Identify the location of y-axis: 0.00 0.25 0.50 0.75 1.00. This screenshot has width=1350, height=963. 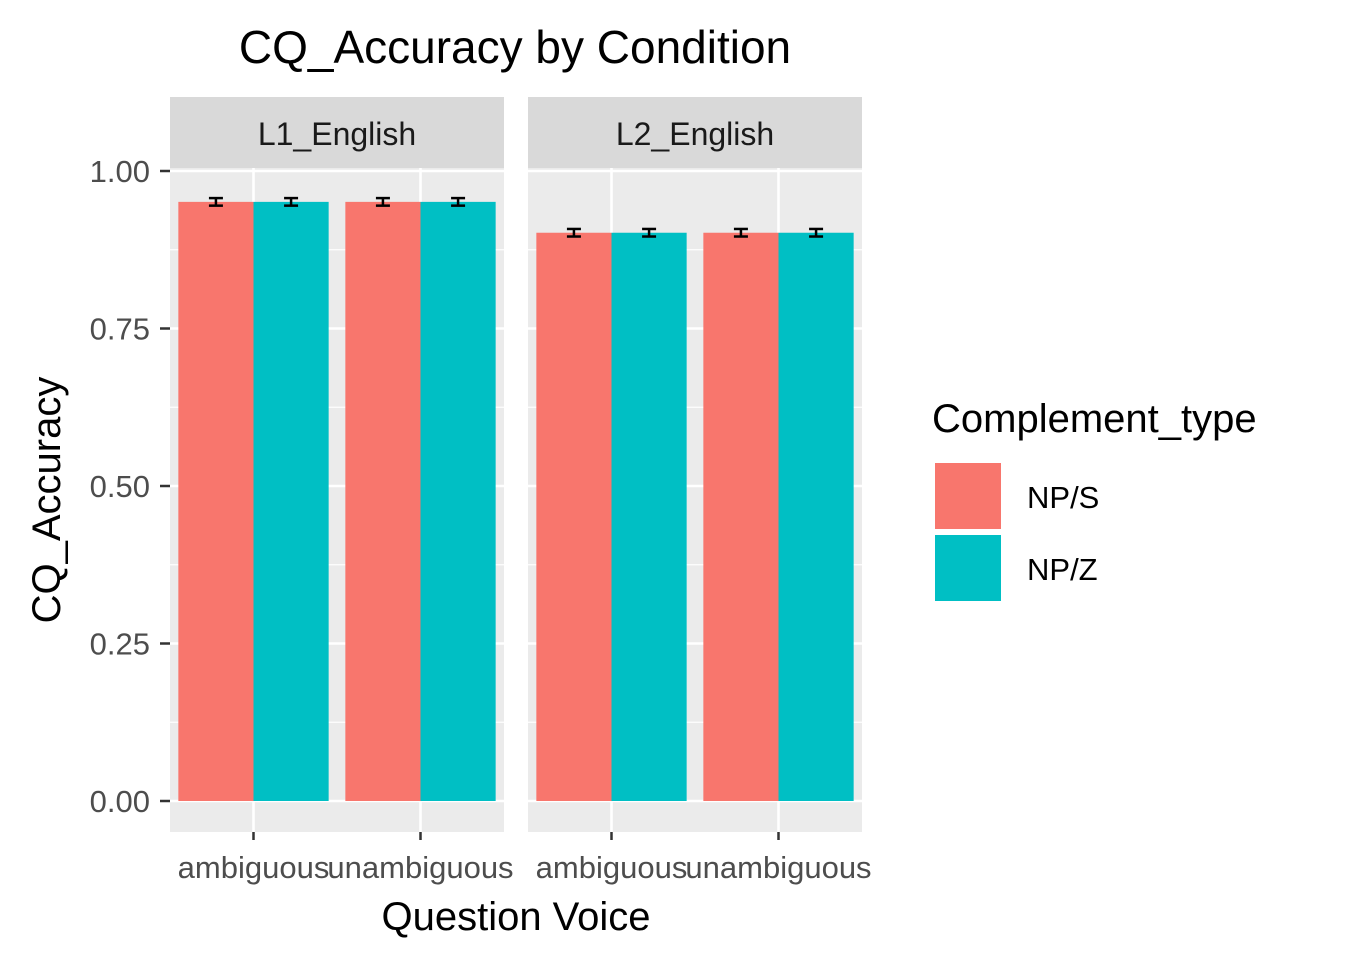
(130, 486).